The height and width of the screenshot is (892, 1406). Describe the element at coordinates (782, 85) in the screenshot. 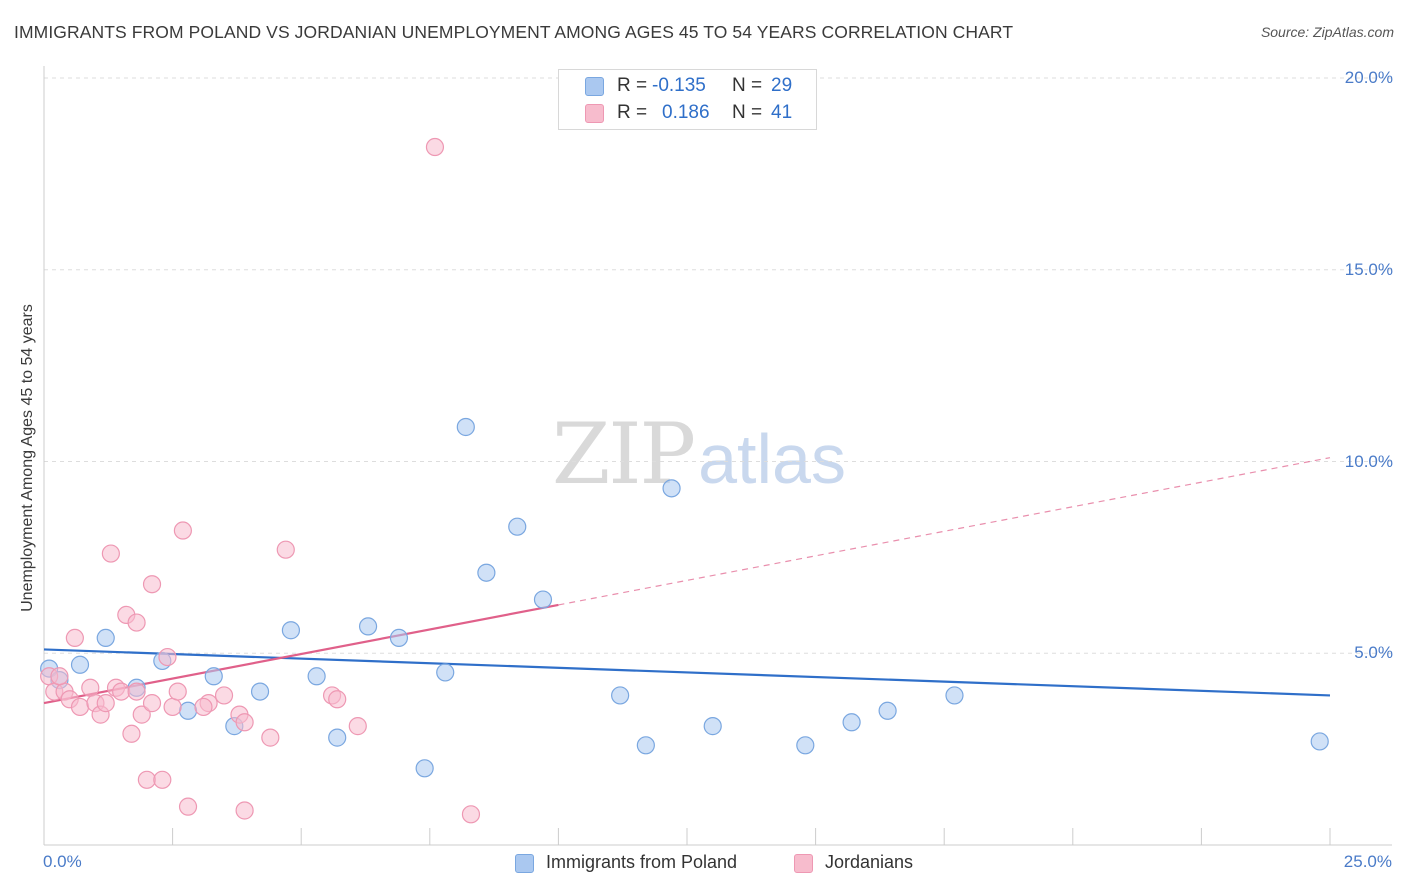

I see `legend-n-value-poland: 29` at that location.